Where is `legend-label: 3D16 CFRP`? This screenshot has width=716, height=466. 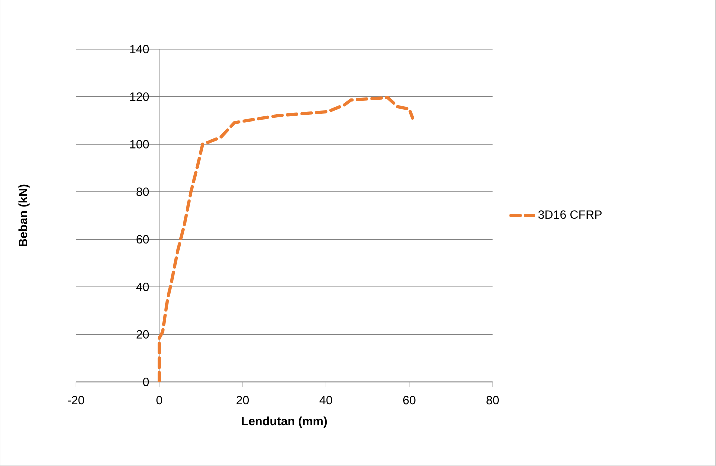 legend-label: 3D16 CFRP is located at coordinates (570, 214).